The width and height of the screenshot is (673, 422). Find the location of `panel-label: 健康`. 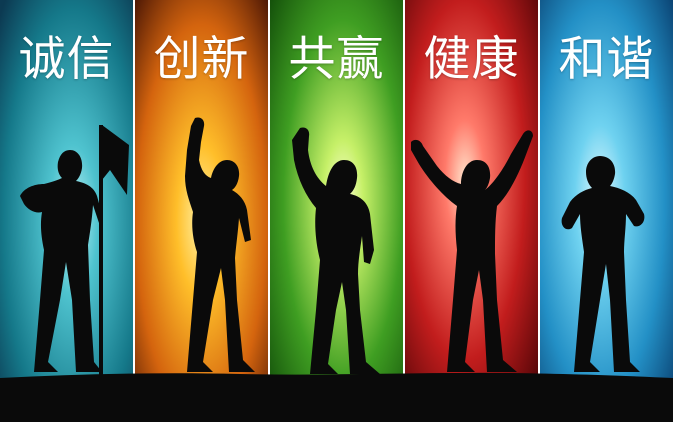

panel-label: 健康 is located at coordinates (471, 59).